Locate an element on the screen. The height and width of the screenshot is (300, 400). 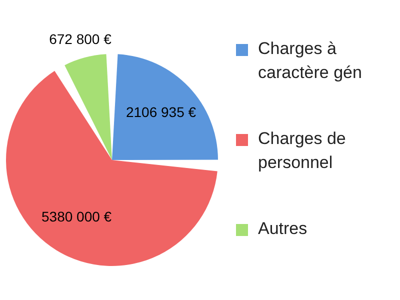
data-label: 2106 935 € is located at coordinates (161, 112).